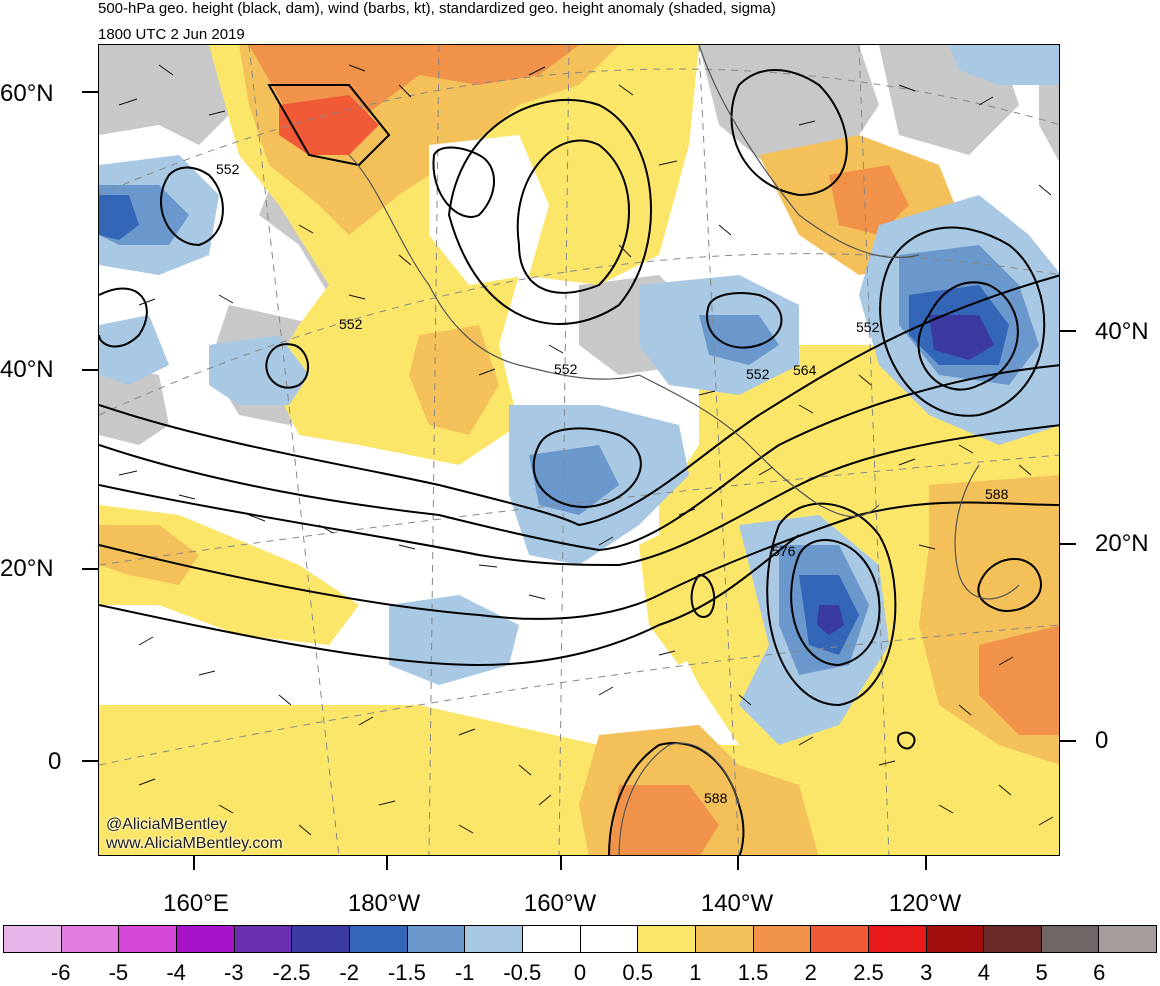 This screenshot has height=986, width=1160. Describe the element at coordinates (753, 972) in the screenshot. I see `colorbar-label: 1.5` at that location.